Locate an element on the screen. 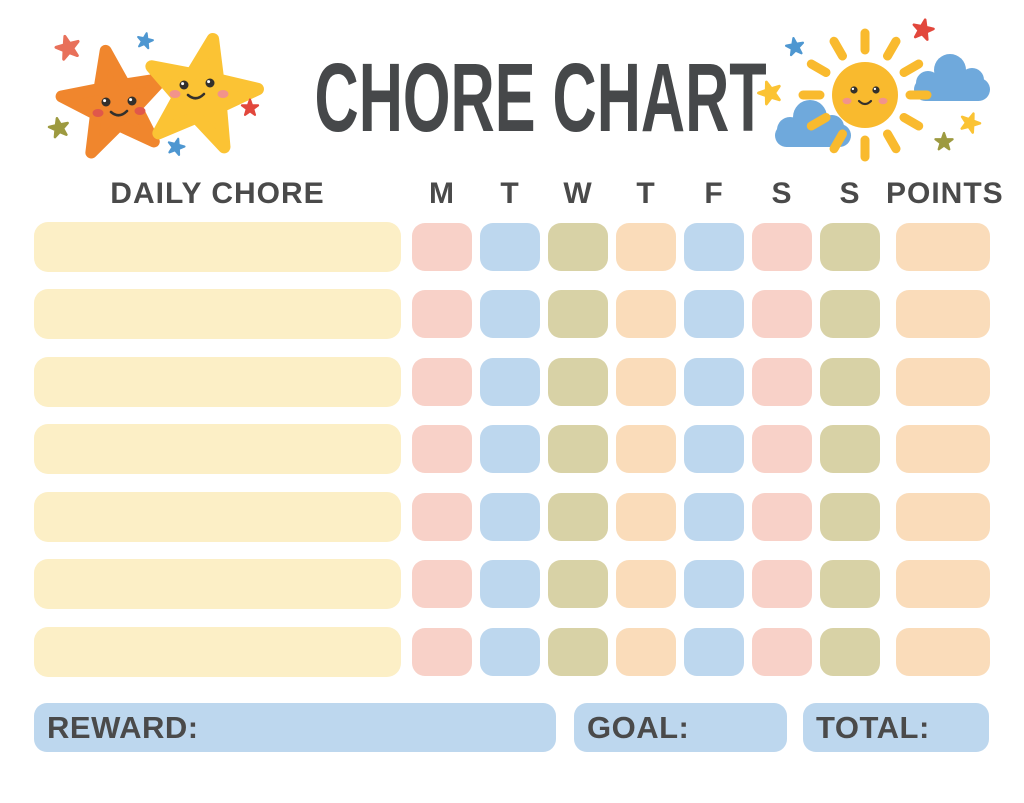 The width and height of the screenshot is (1024, 803). page-title: CHORE CHART is located at coordinates (540, 98).